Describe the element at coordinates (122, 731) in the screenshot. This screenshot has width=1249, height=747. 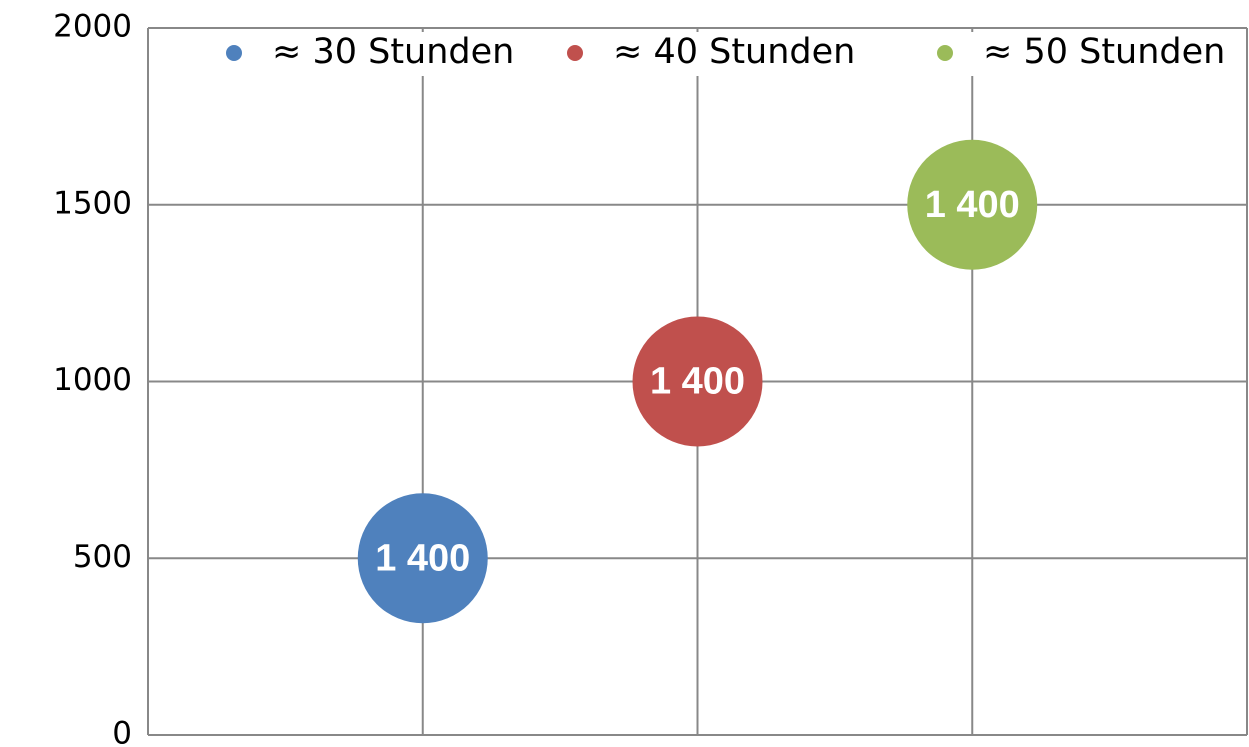
I see `y-tick-label: 0` at that location.